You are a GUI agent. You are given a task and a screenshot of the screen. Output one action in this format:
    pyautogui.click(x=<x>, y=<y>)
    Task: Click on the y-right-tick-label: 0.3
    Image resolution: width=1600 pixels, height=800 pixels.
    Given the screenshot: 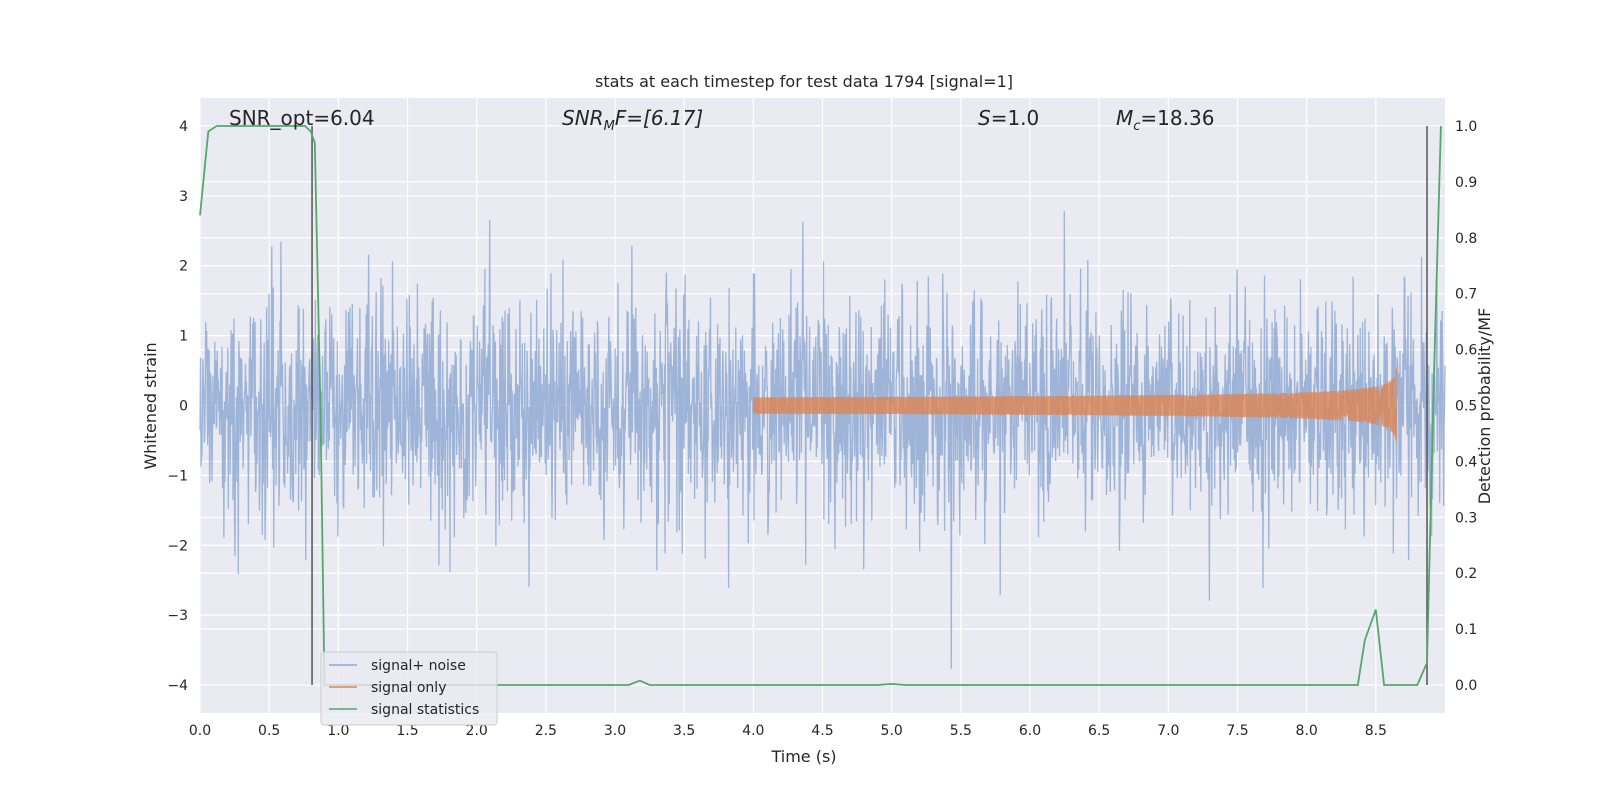 What is the action you would take?
    pyautogui.click(x=1466, y=518)
    